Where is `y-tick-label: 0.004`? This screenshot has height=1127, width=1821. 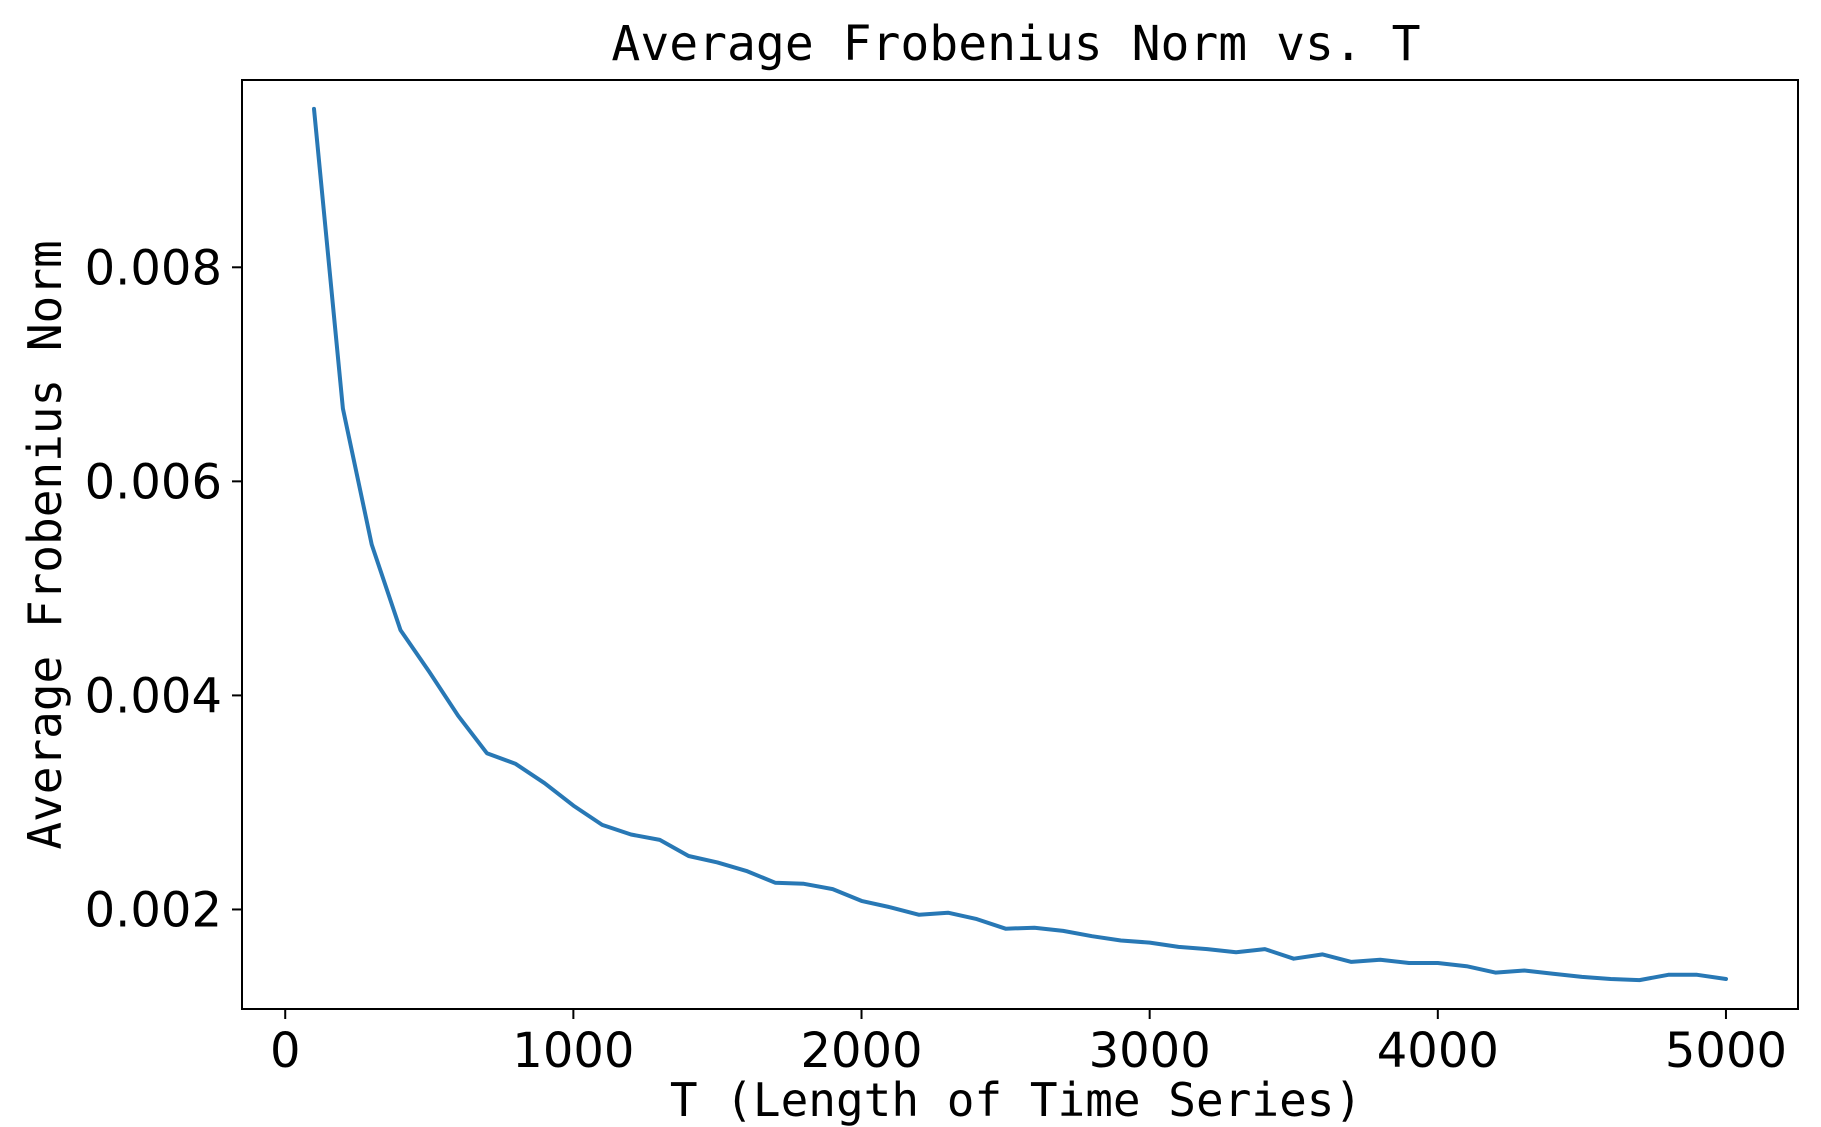
y-tick-label: 0.004 is located at coordinates (153, 696).